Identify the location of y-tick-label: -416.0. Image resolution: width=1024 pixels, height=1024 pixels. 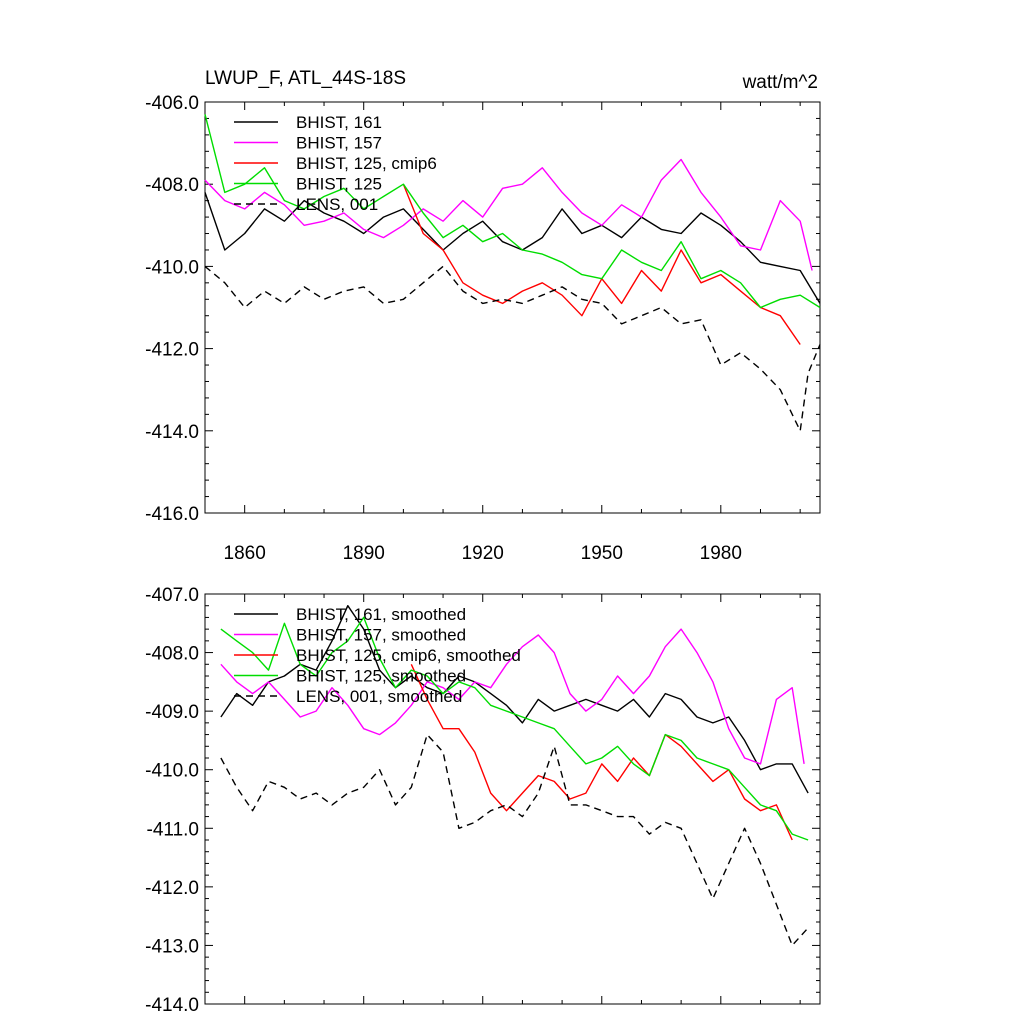
(172, 514).